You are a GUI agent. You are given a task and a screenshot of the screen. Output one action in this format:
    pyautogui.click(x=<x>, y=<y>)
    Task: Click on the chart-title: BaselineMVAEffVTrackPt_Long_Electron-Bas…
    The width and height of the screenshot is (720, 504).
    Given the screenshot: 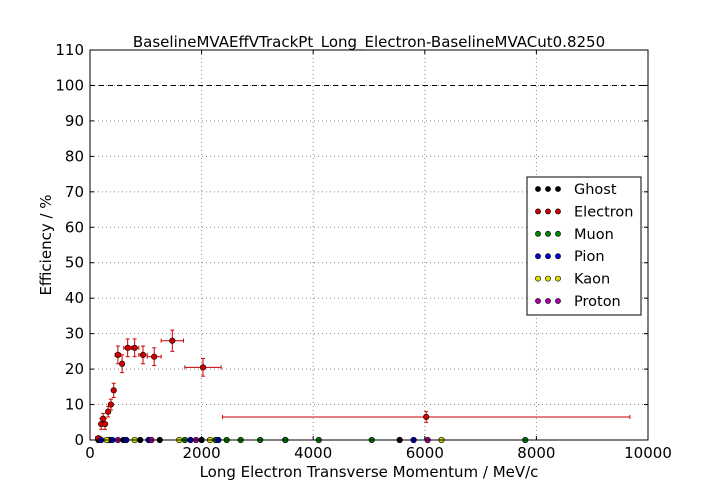 What is the action you would take?
    pyautogui.click(x=369, y=42)
    